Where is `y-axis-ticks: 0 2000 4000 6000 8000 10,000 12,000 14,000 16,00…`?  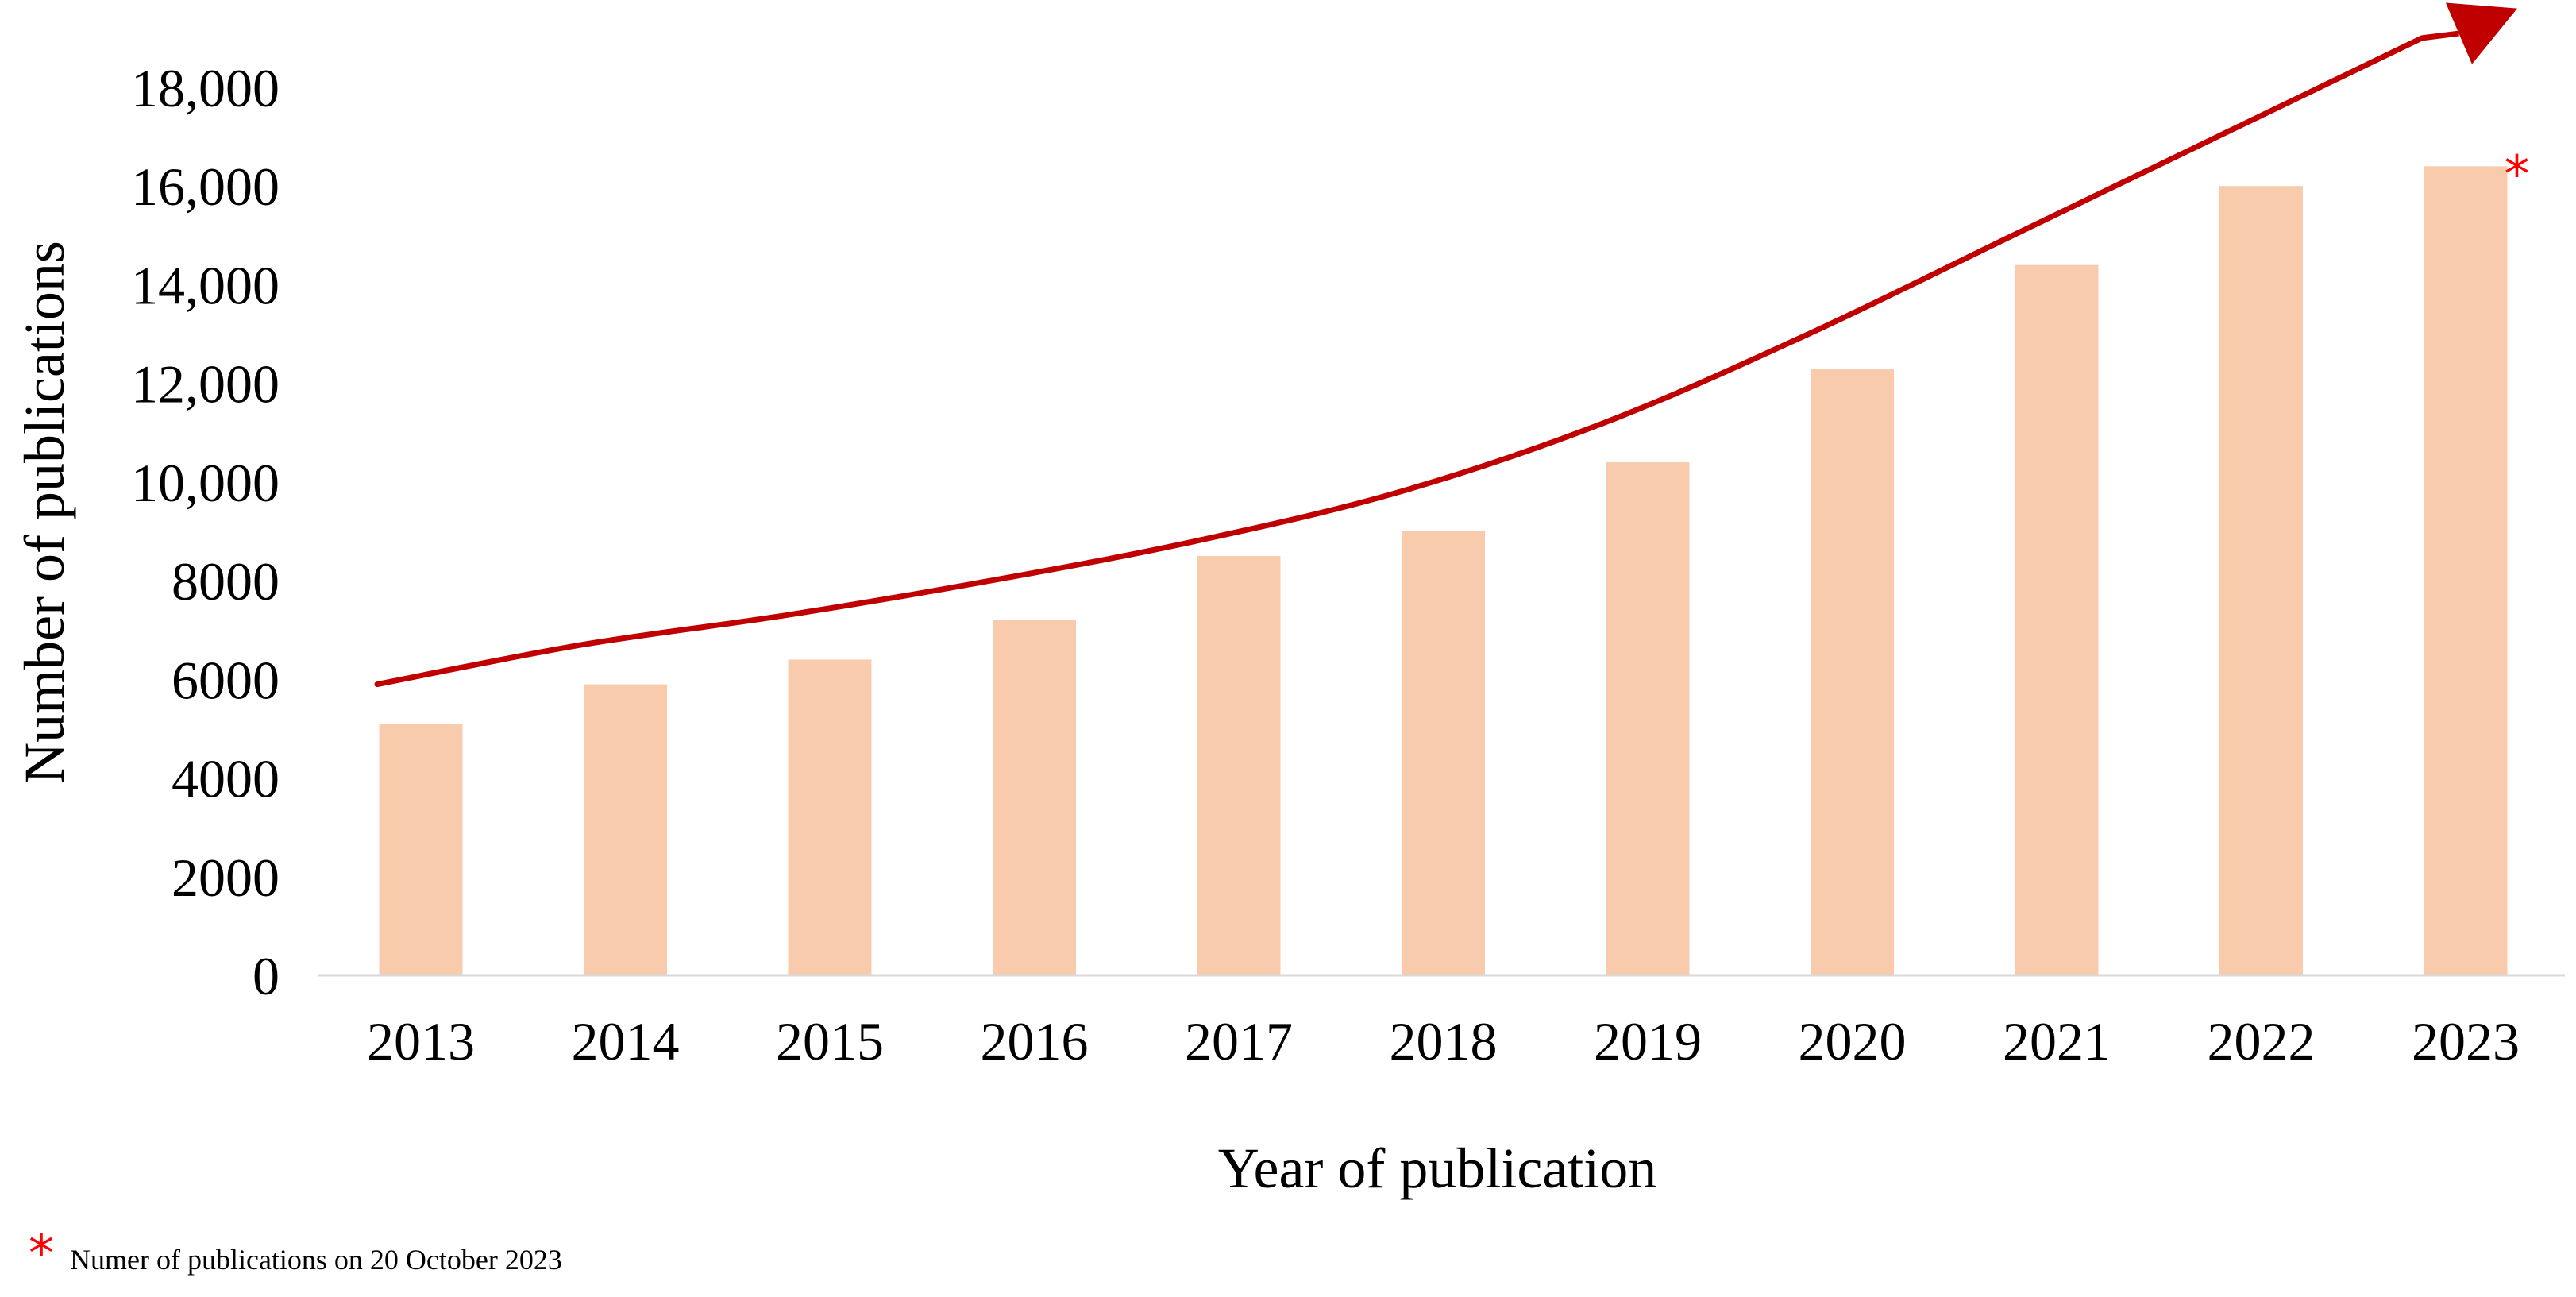
y-axis-ticks: 0 2000 4000 6000 8000 10,000 12,000 14,000 16,00… is located at coordinates (205, 532).